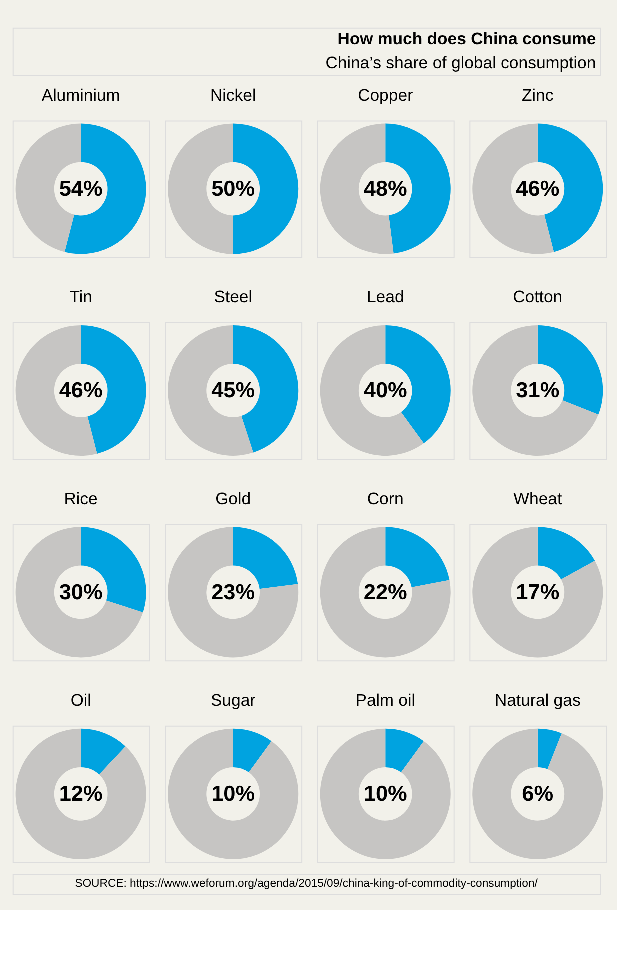 The width and height of the screenshot is (617, 955). What do you see at coordinates (386, 700) in the screenshot?
I see `chart-title: Palm oil` at bounding box center [386, 700].